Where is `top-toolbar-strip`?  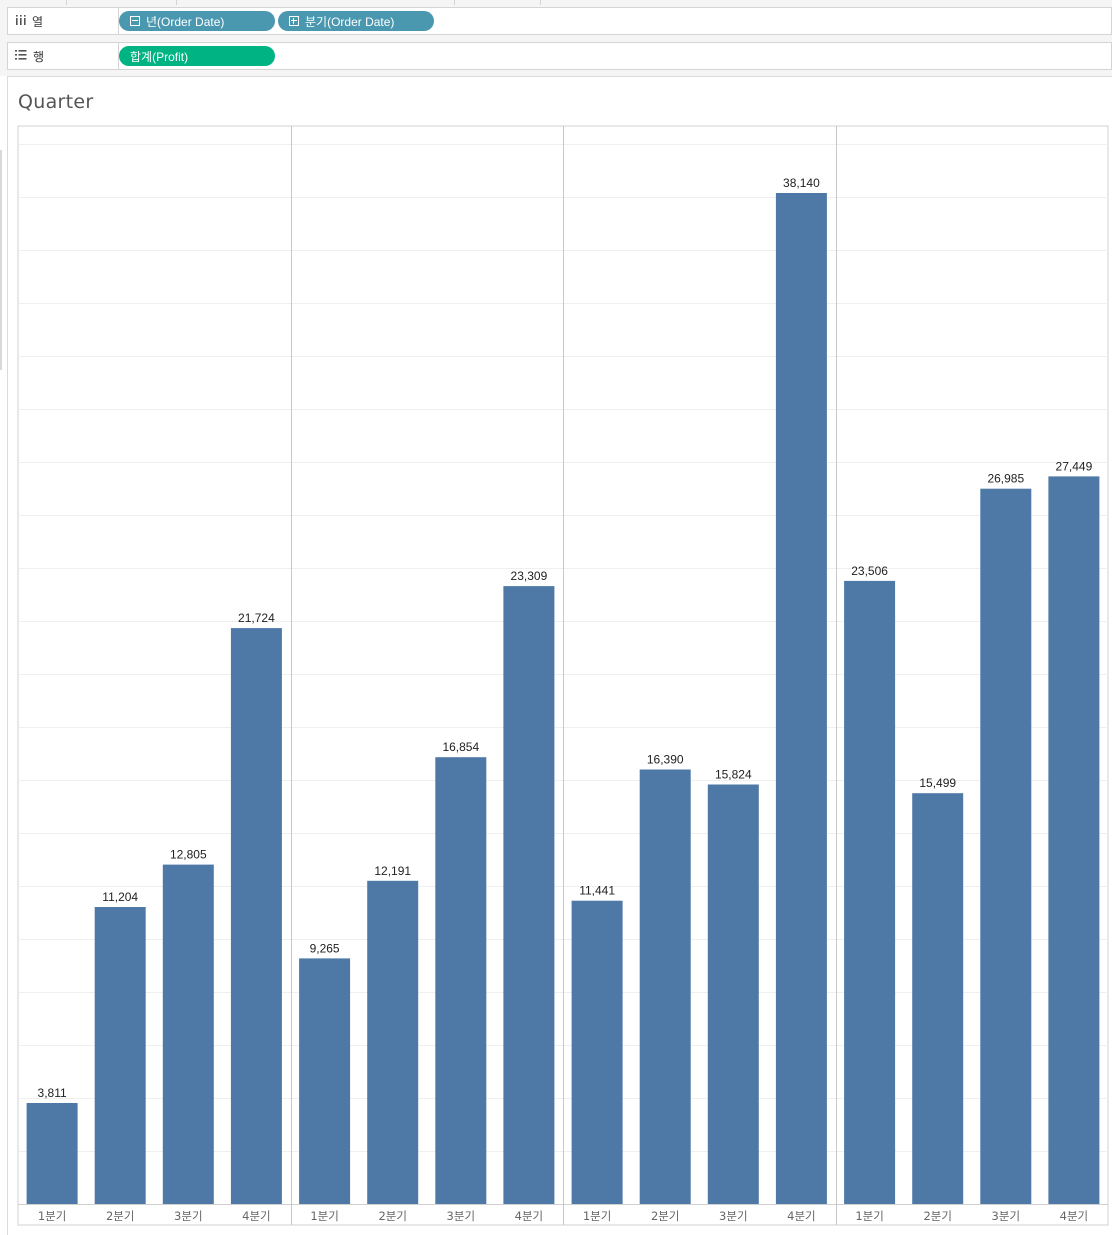 top-toolbar-strip is located at coordinates (556, 3).